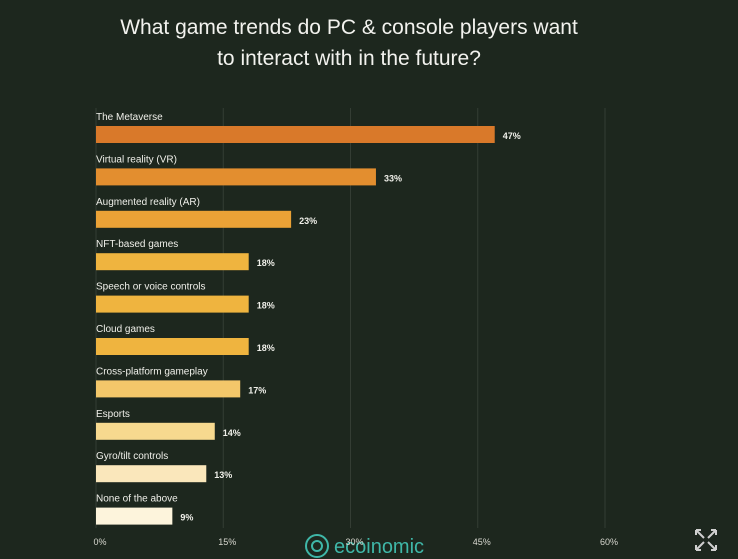  I want to click on logo, so click(317, 546).